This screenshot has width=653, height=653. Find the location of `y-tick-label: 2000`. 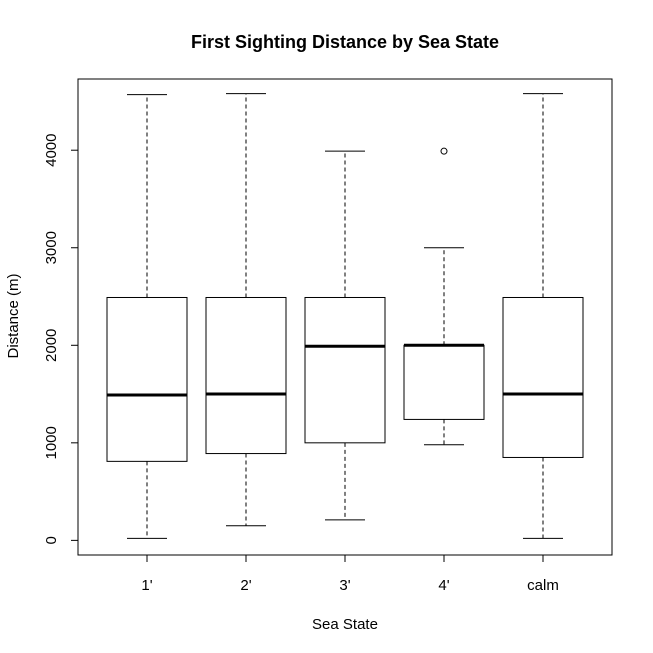

y-tick-label: 2000 is located at coordinates (51, 345).